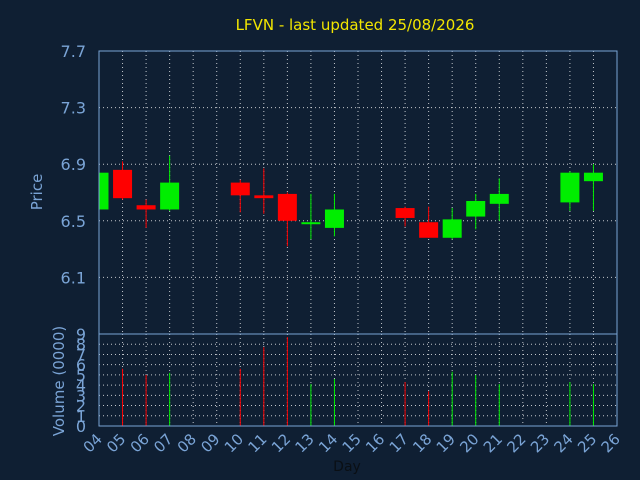  What do you see at coordinates (281, 443) in the screenshot?
I see `x-tick-label: 12` at bounding box center [281, 443].